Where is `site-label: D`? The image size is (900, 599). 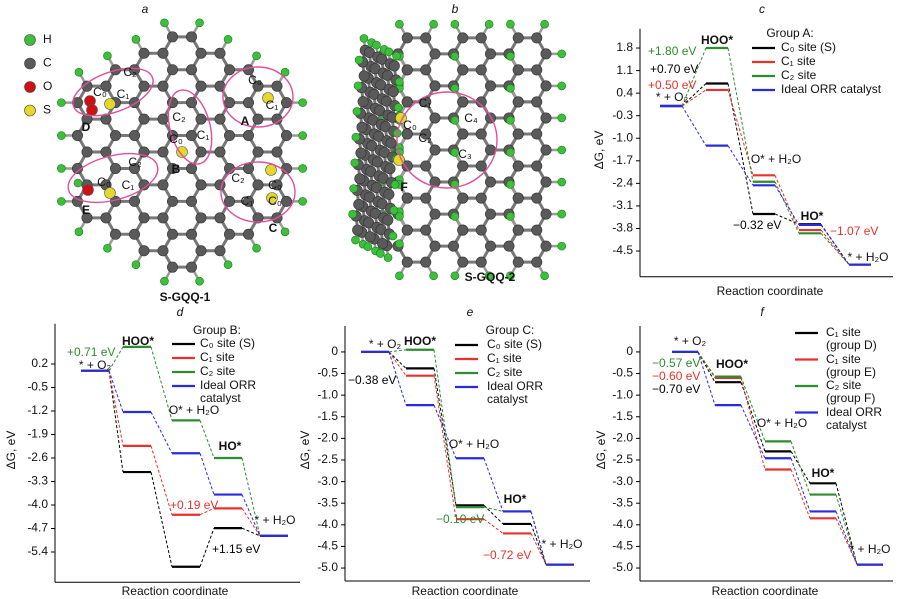
site-label: D is located at coordinates (86, 127).